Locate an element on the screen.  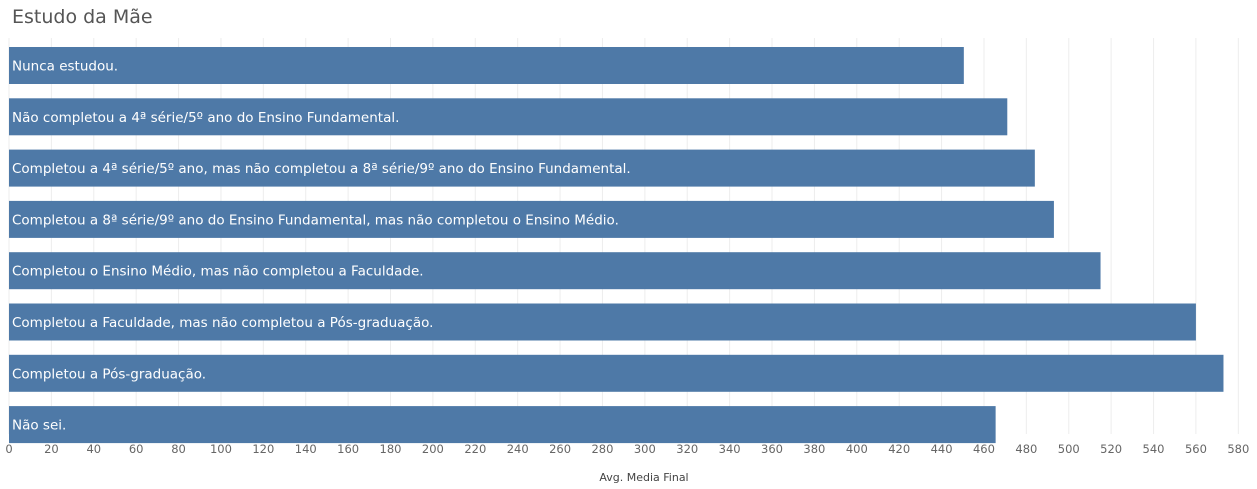
x-tick-label: 40 is located at coordinates (93, 449).